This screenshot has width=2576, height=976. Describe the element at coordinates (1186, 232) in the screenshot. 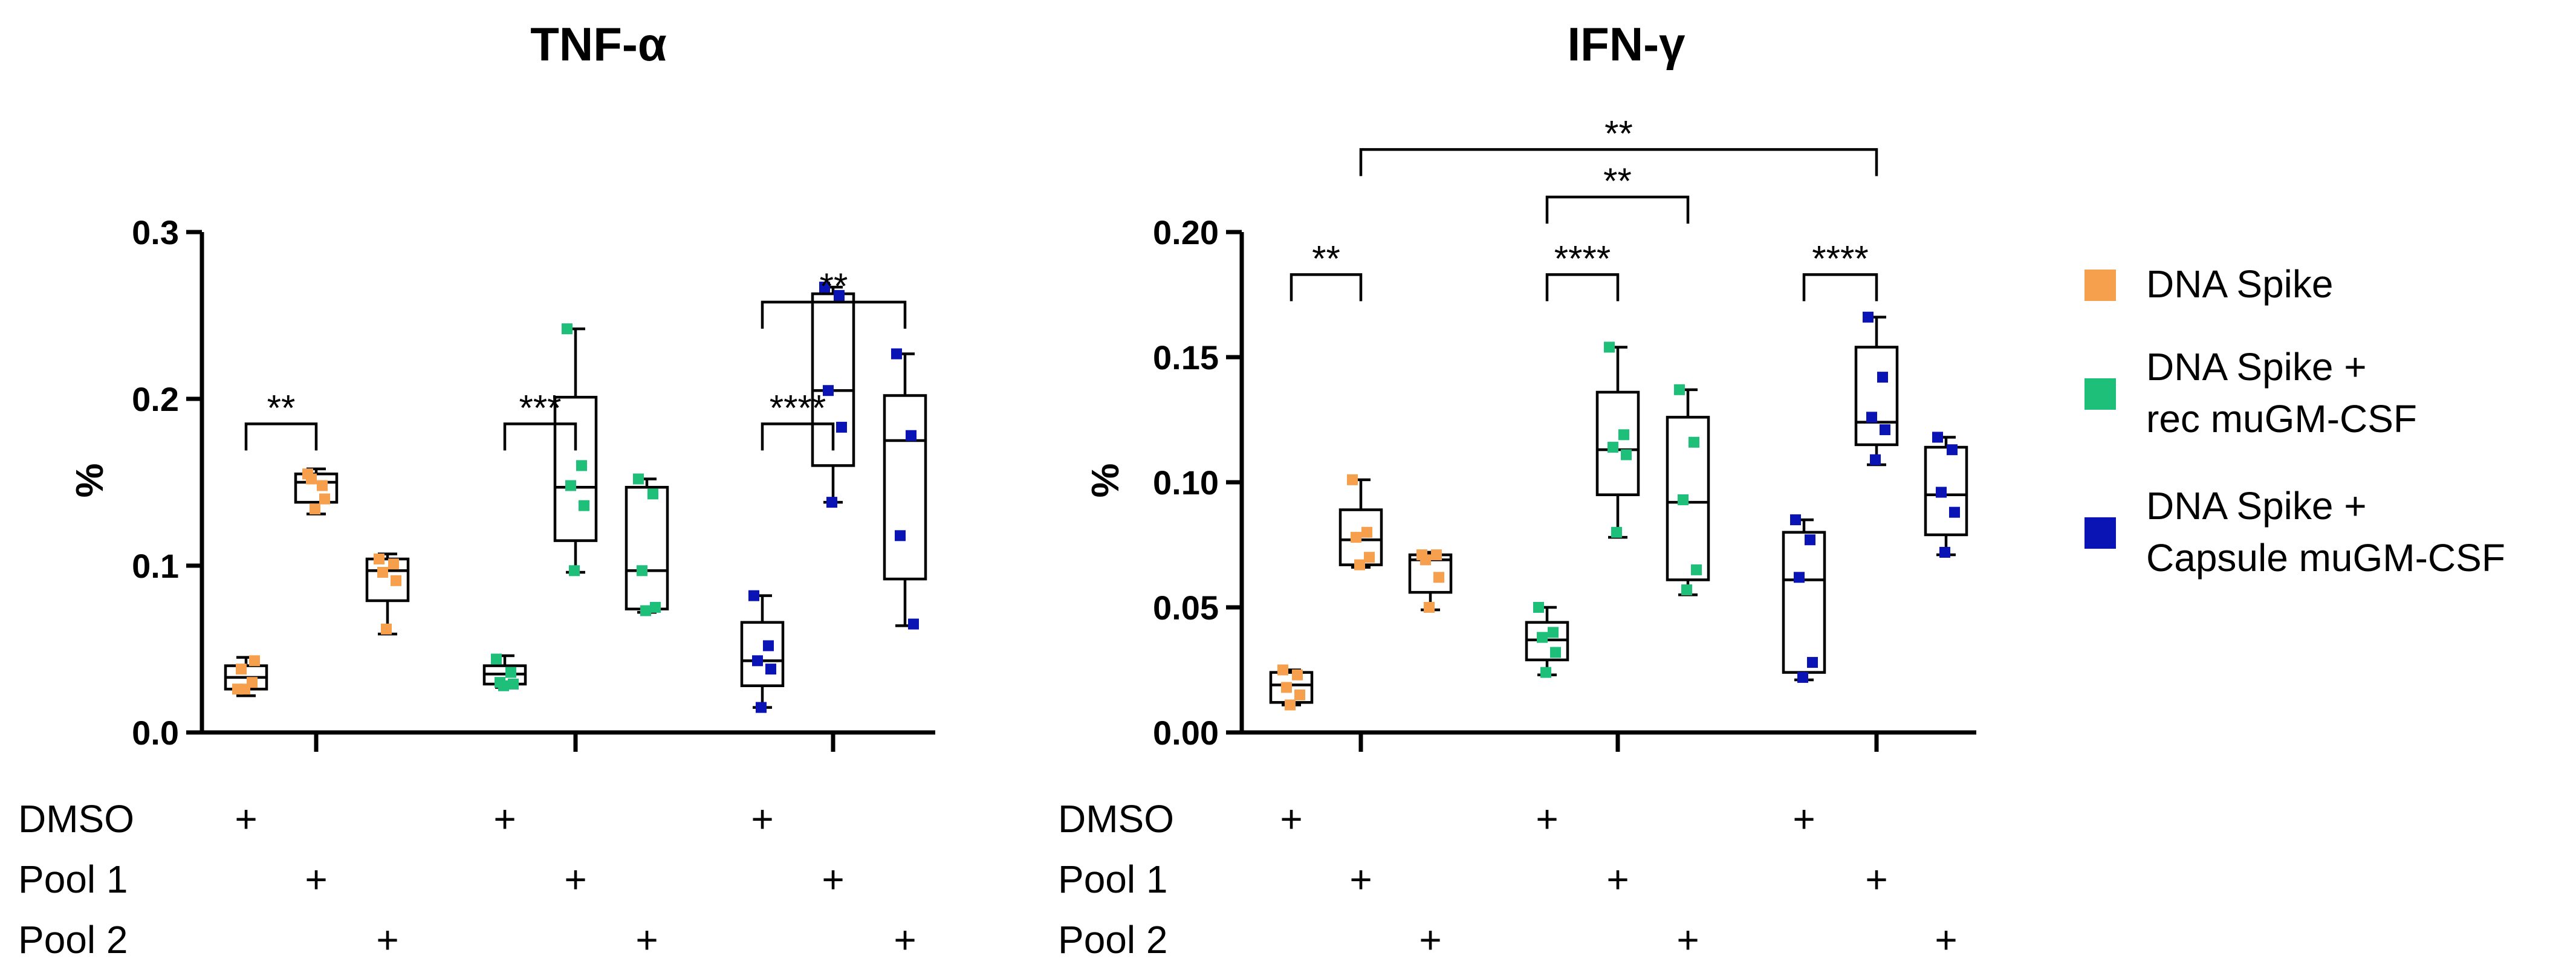

I see `y-tick-label: 0.20` at that location.